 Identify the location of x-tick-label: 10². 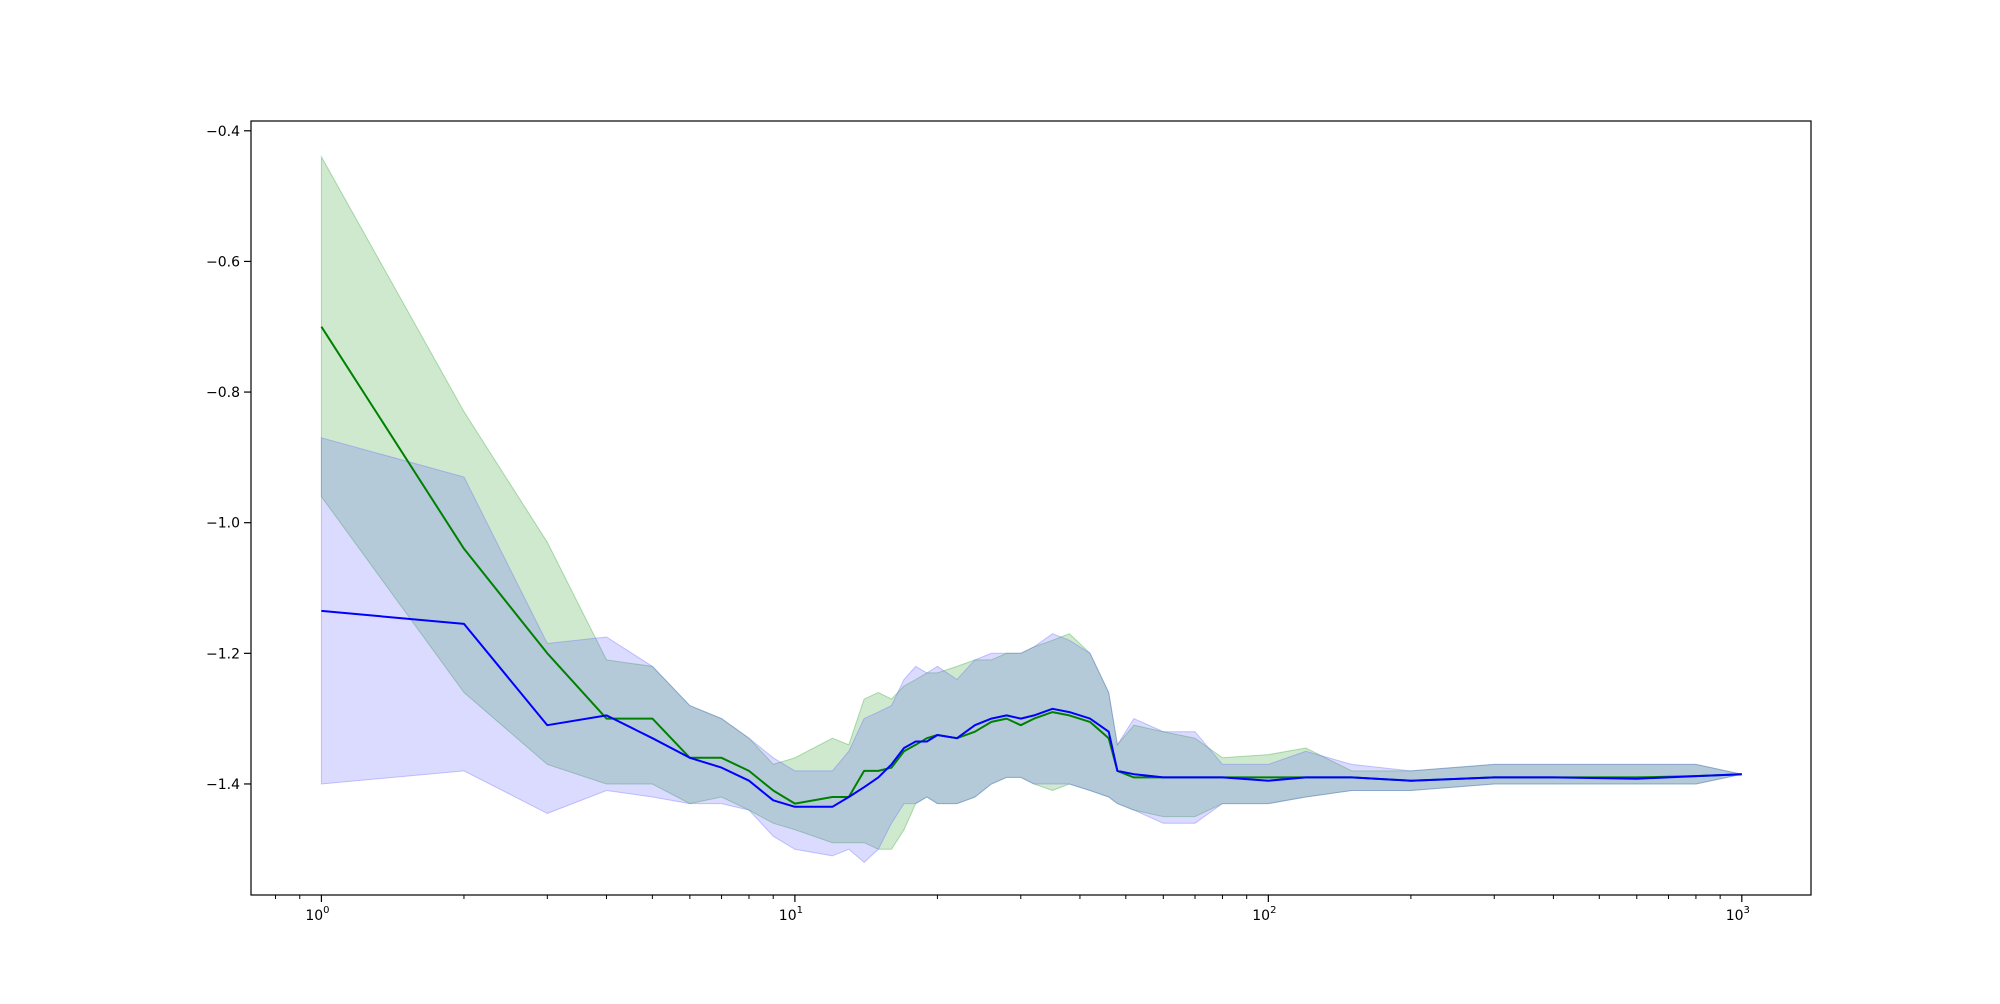
(1264, 914).